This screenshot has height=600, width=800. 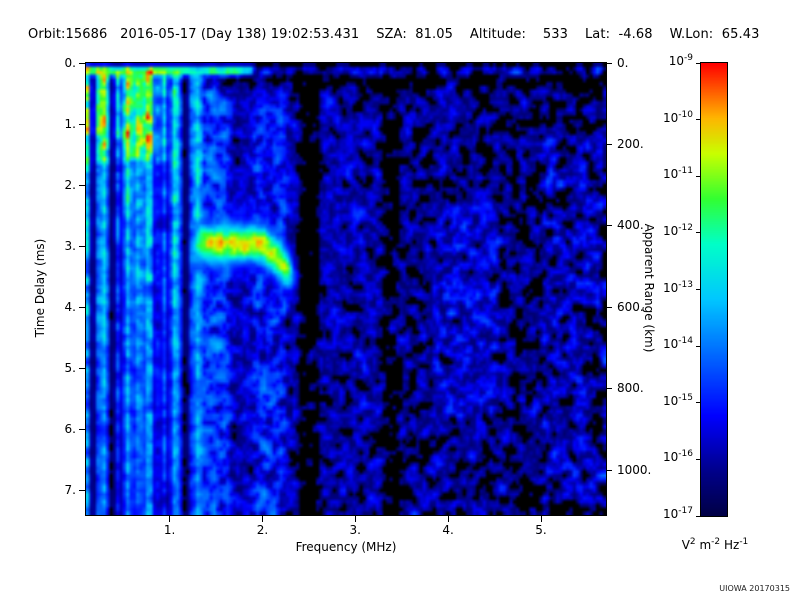 I want to click on colorbar-tick-label: 10-11, so click(x=678, y=174).